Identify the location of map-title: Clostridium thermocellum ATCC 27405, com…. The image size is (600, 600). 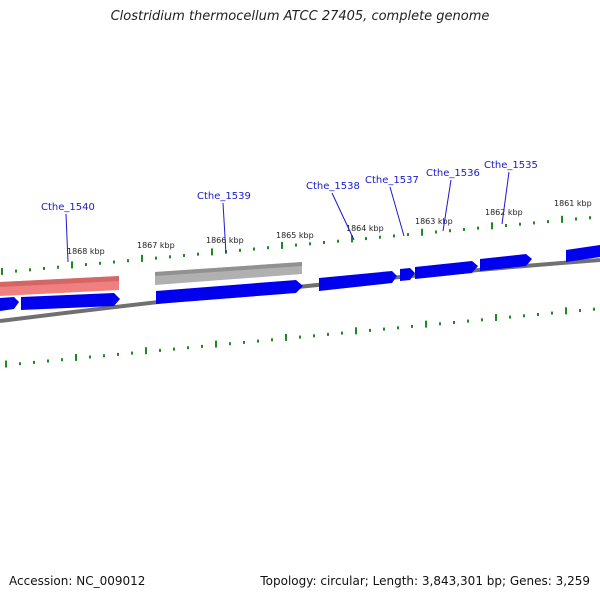
(300, 16).